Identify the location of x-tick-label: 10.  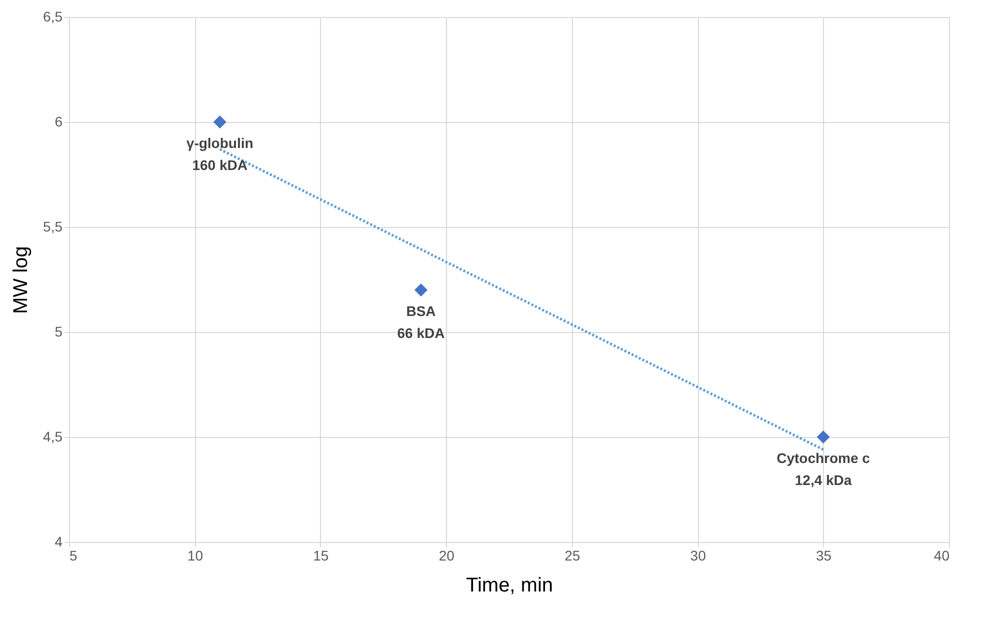
(195, 556).